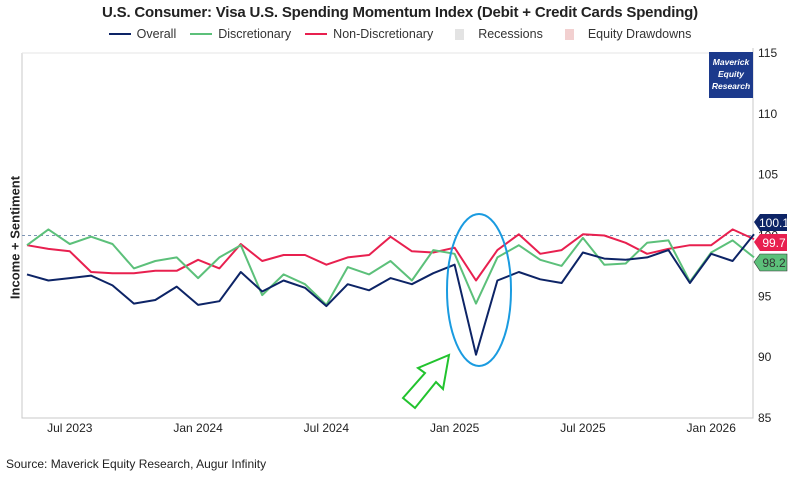  I want to click on legend-label: Overall, so click(156, 34).